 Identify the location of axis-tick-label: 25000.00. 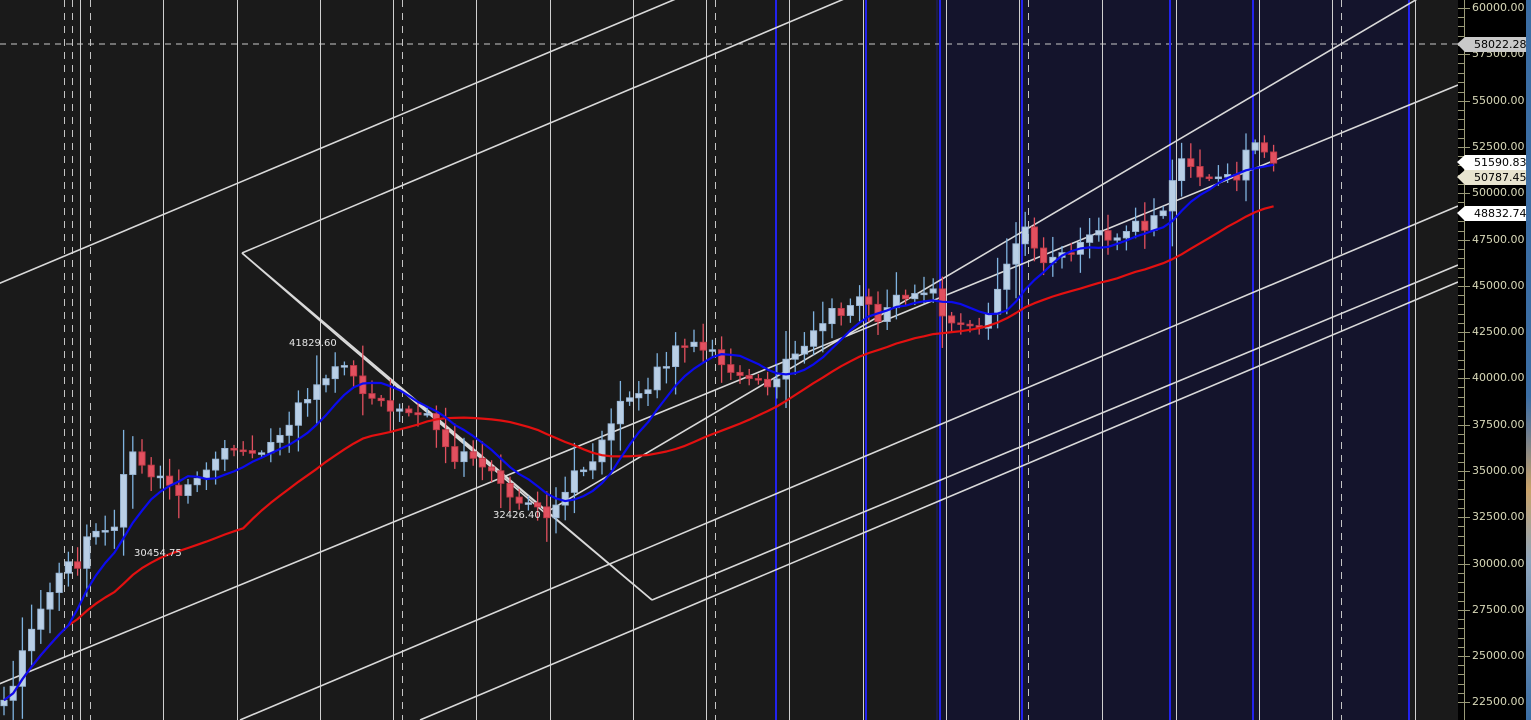
(1498, 655).